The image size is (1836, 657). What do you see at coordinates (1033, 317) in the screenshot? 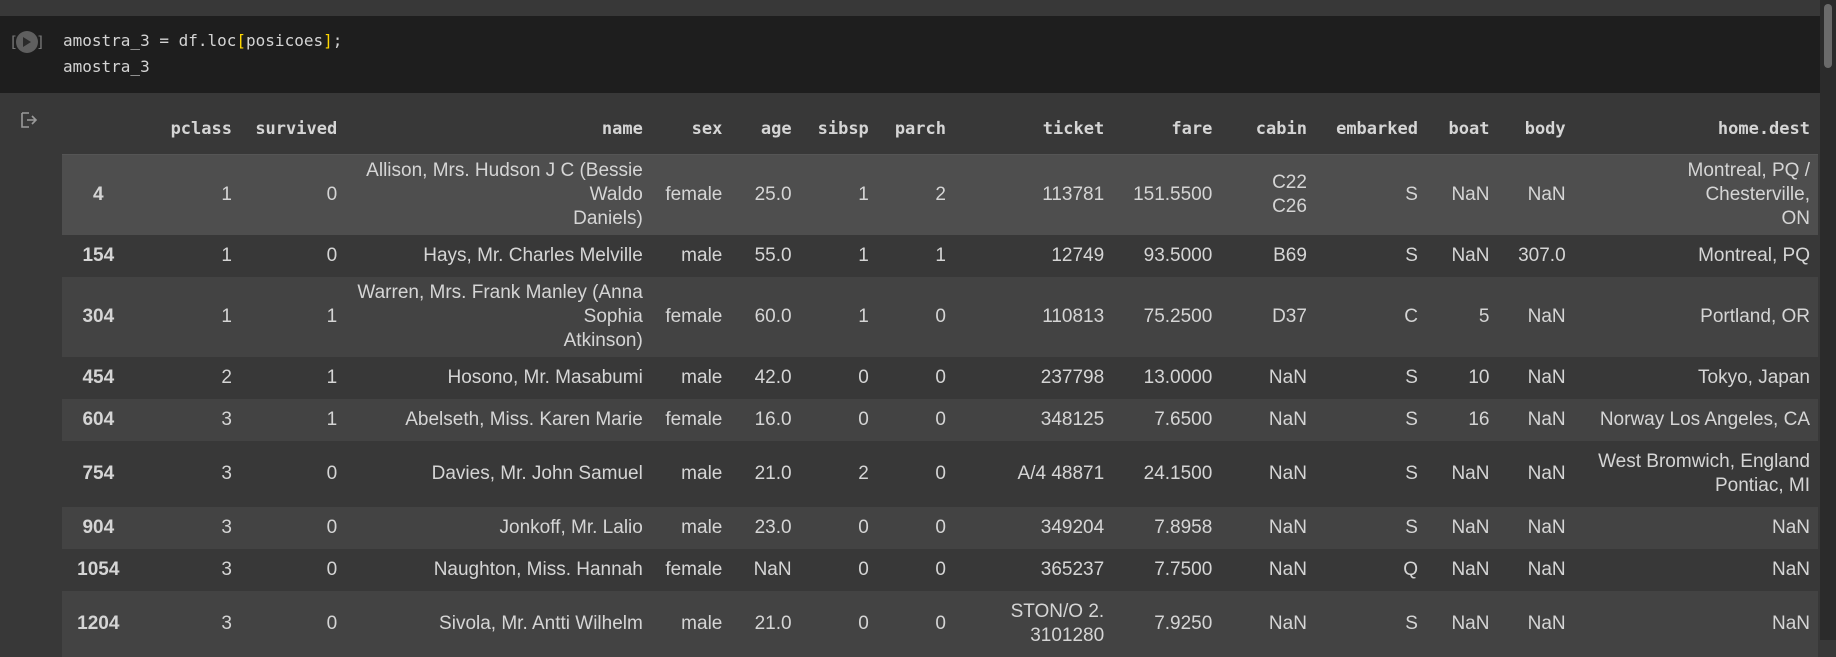
I see `cell-ticket: 110813` at bounding box center [1033, 317].